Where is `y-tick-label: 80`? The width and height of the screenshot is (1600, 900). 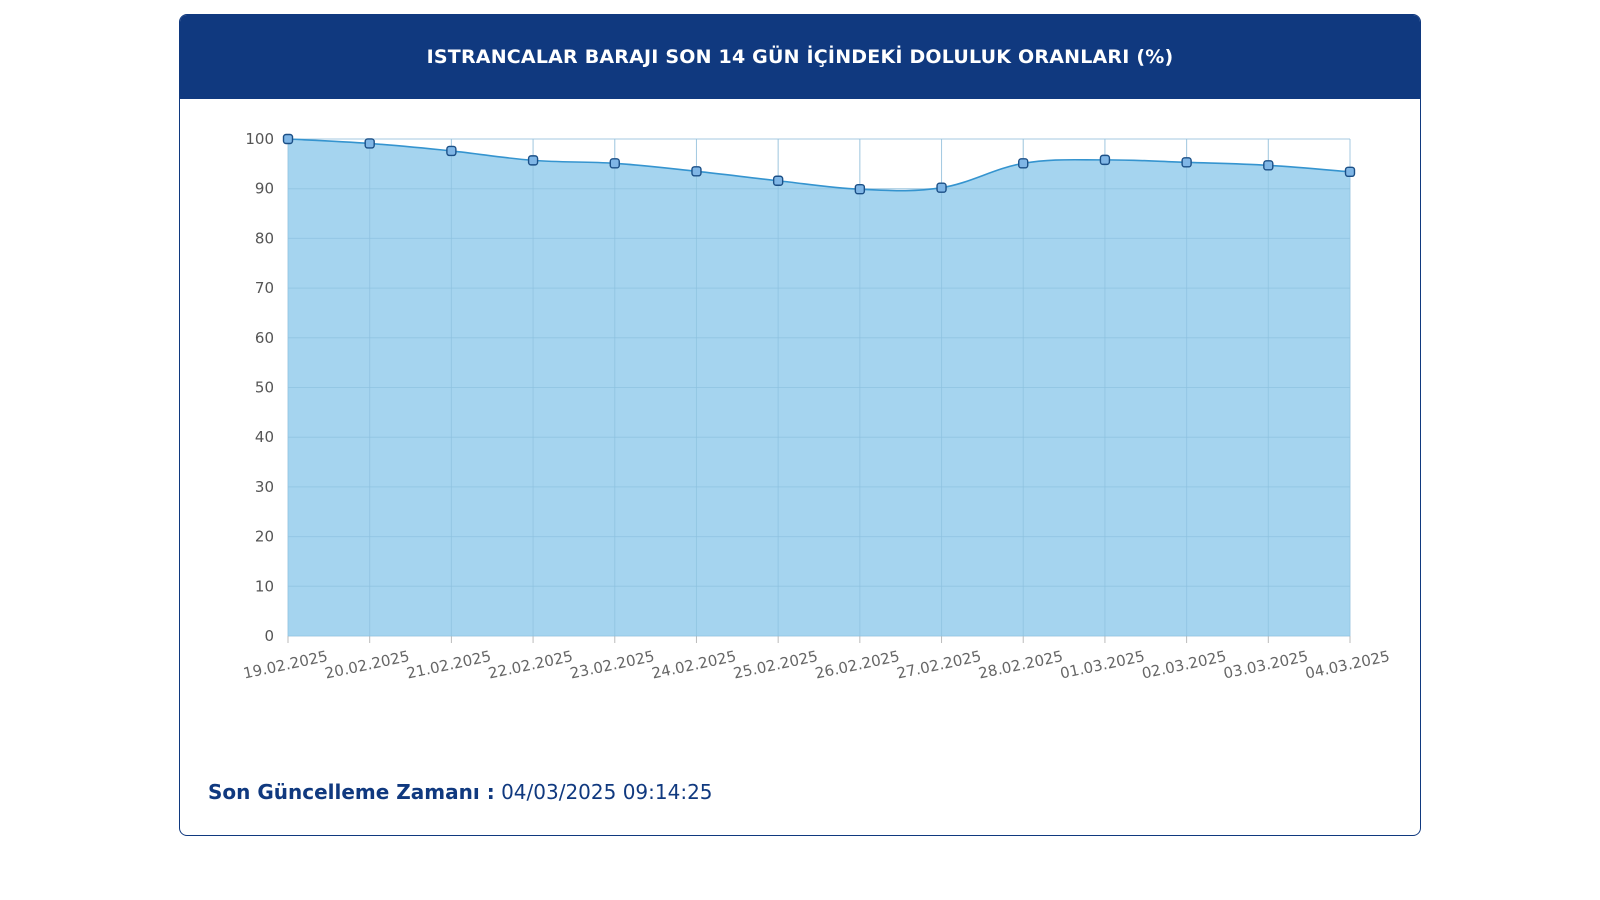
y-tick-label: 80 is located at coordinates (264, 238).